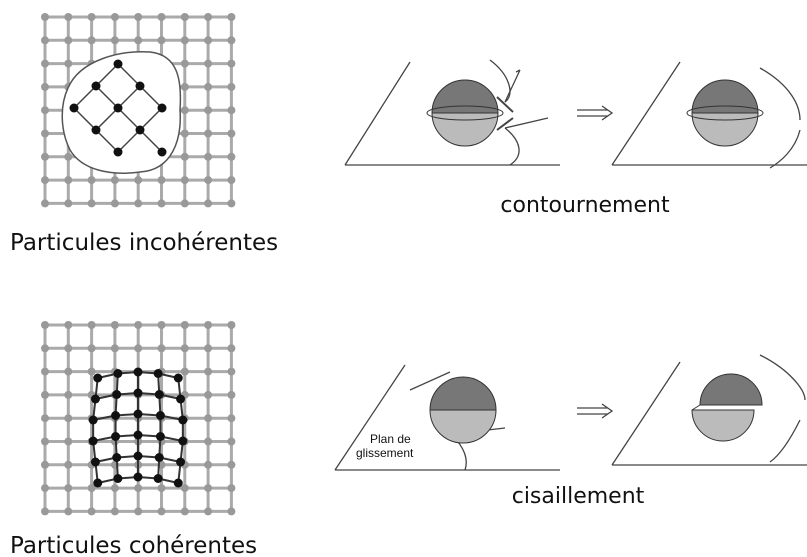 Image resolution: width=807 pixels, height=557 pixels. I want to click on label: Particules cohérentes, so click(133, 545).